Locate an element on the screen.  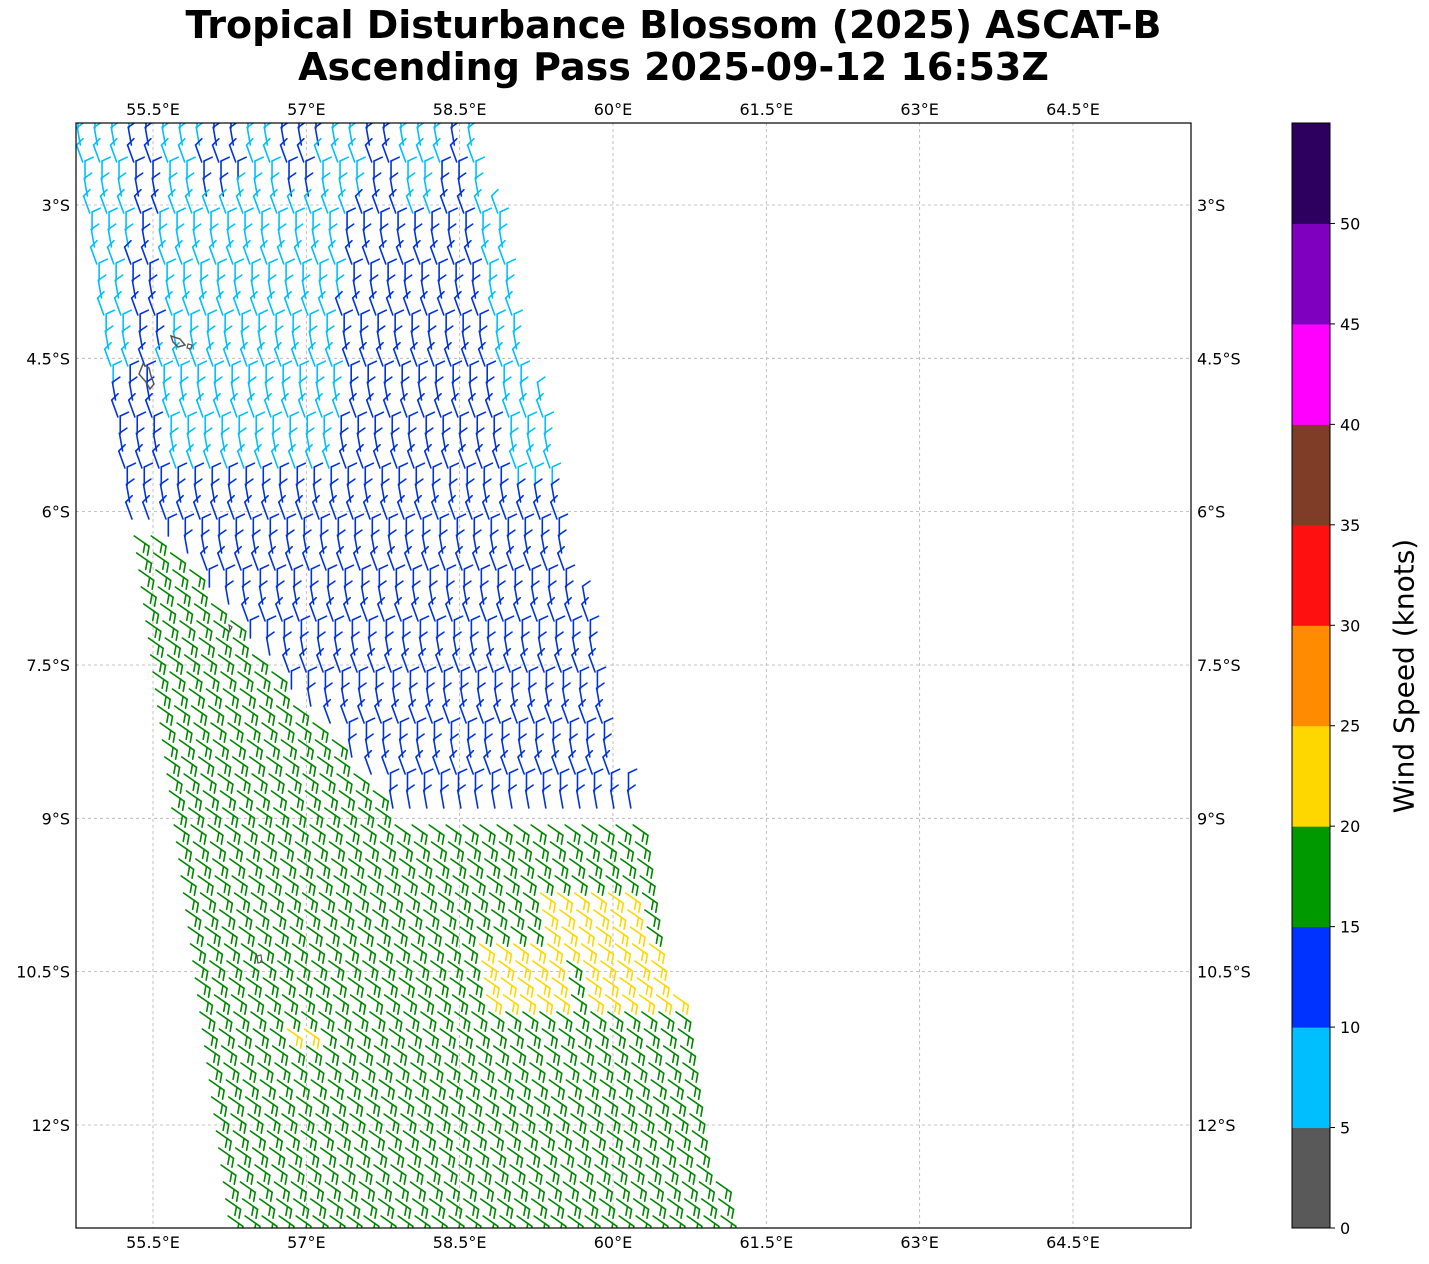
plot-title-line-2: Ascending Pass 2025-09-12 16:53Z is located at coordinates (673, 67).